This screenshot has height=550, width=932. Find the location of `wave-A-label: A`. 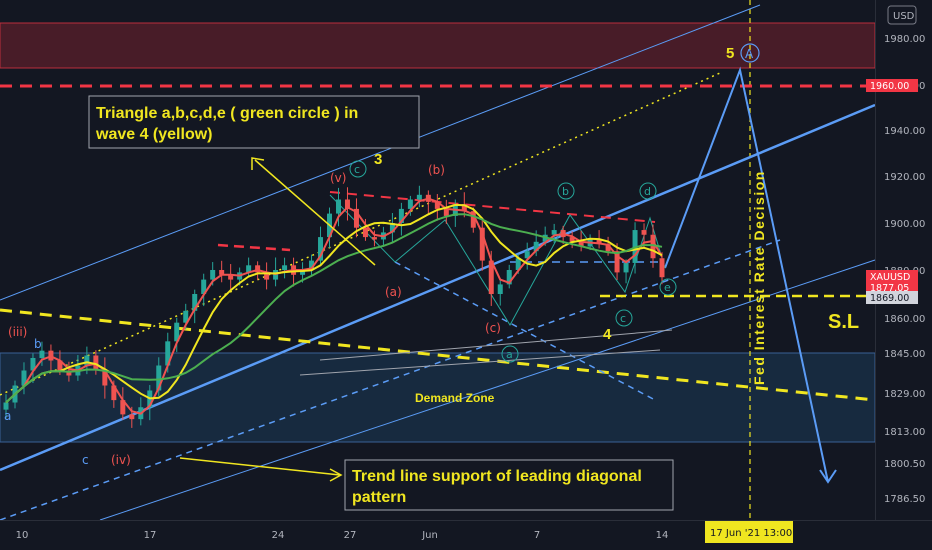

wave-A-label: A is located at coordinates (749, 54).